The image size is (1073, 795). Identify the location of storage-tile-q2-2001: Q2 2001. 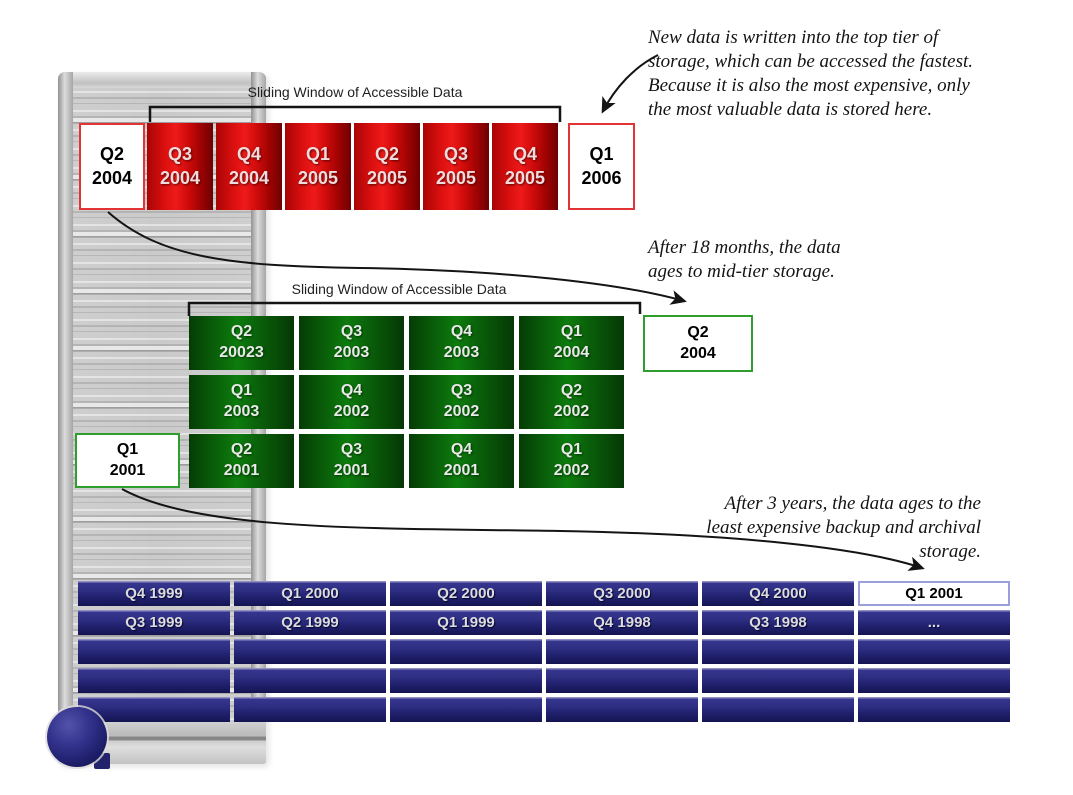
(241, 461).